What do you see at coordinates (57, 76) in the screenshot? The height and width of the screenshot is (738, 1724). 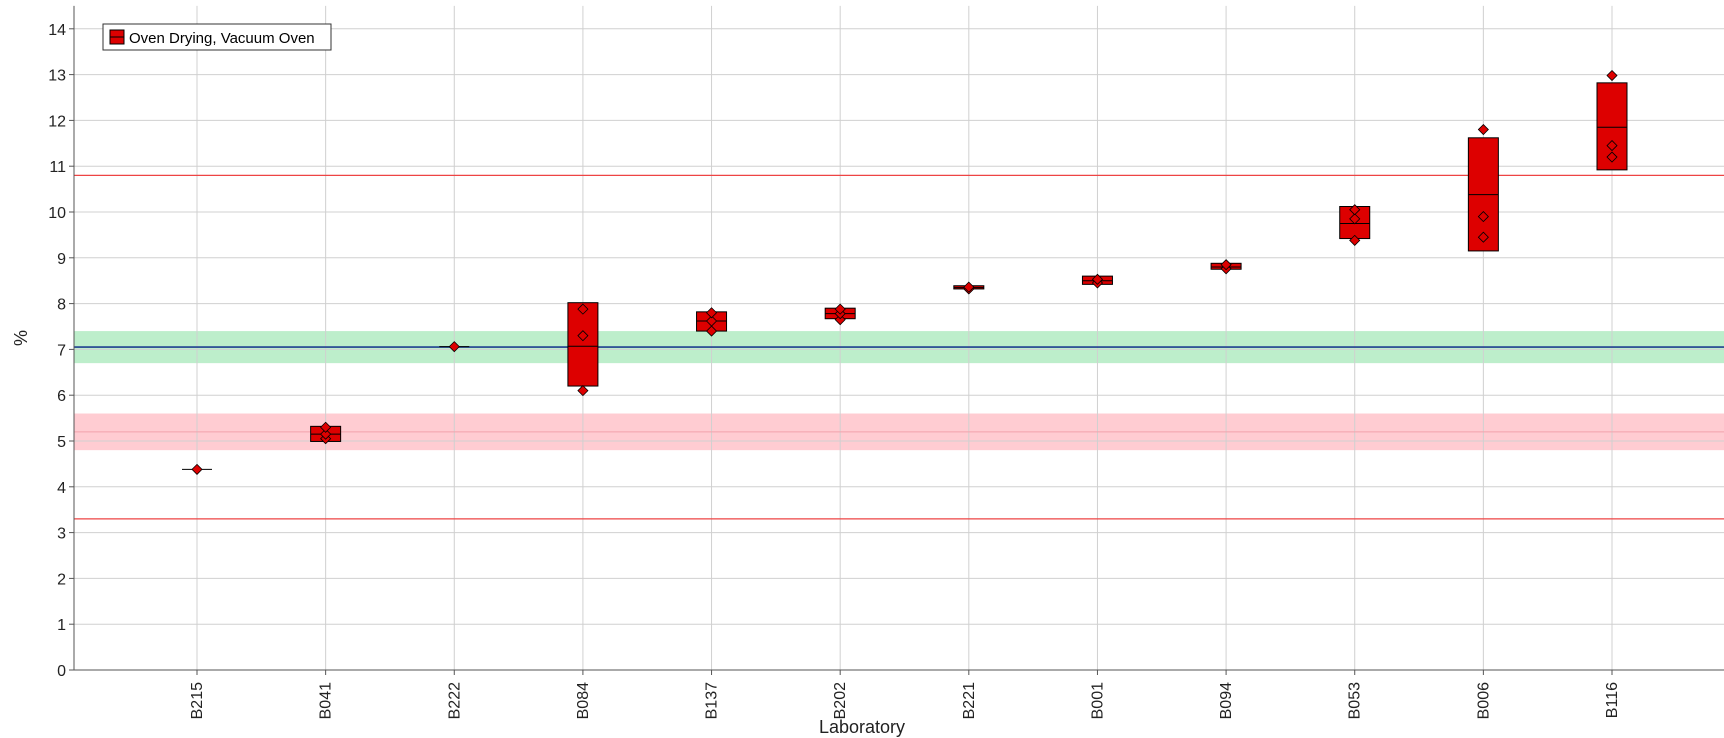 I see `y-tick-label: 13` at bounding box center [57, 76].